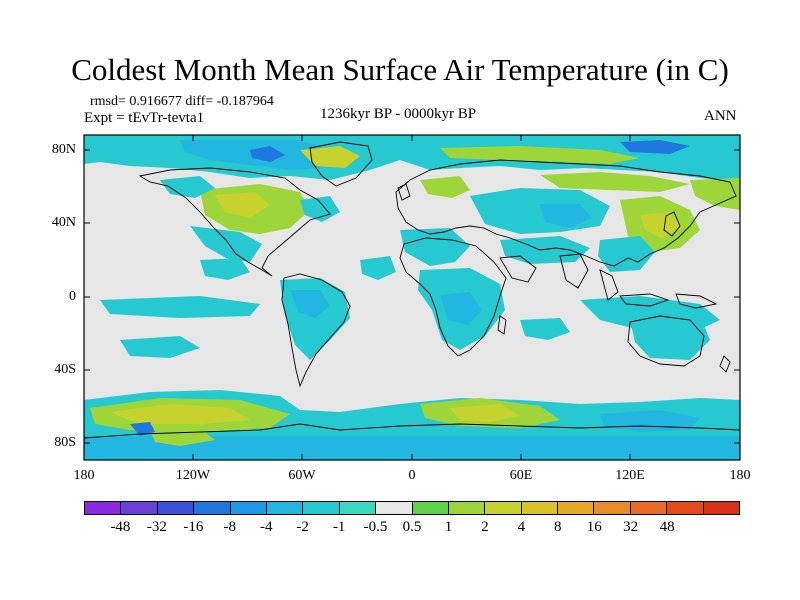 This screenshot has height=600, width=800. Describe the element at coordinates (339, 527) in the screenshot. I see `colorbar-label: -1` at that location.